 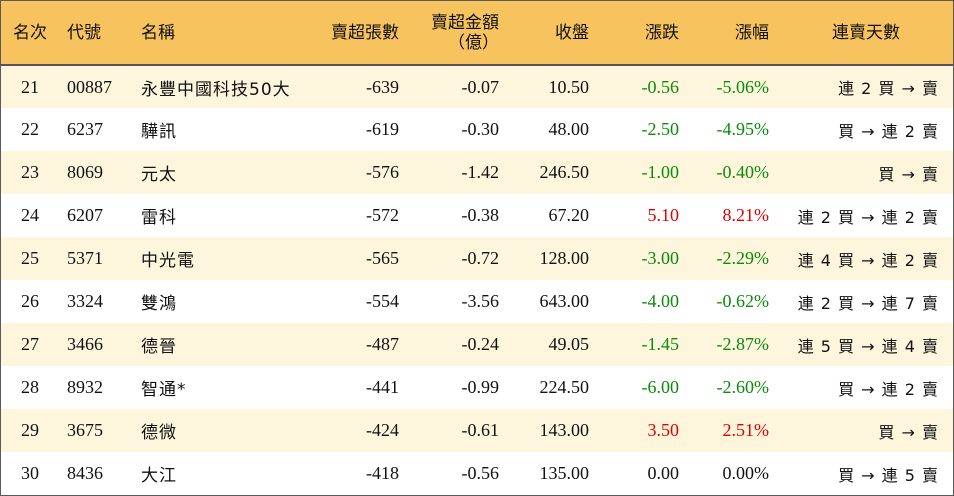 What do you see at coordinates (663, 430) in the screenshot?
I see `cell-change: 3.50` at bounding box center [663, 430].